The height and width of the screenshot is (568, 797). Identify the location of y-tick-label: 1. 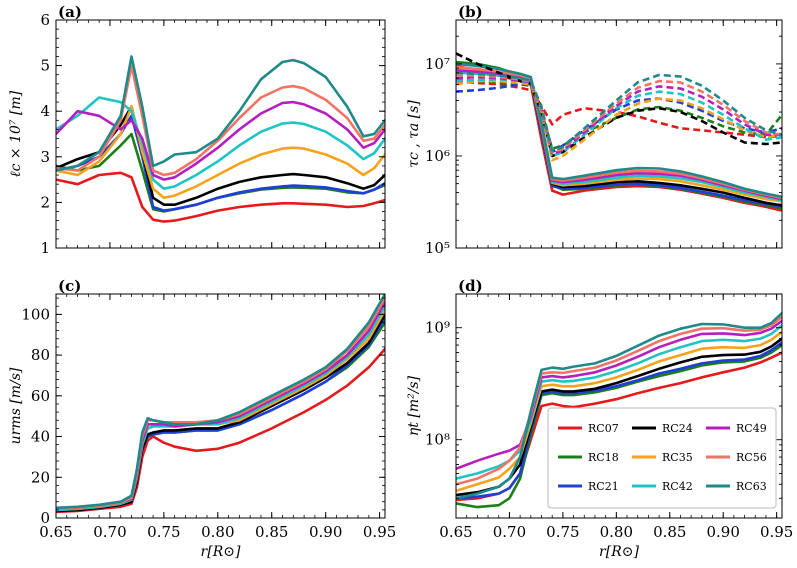
(45, 248).